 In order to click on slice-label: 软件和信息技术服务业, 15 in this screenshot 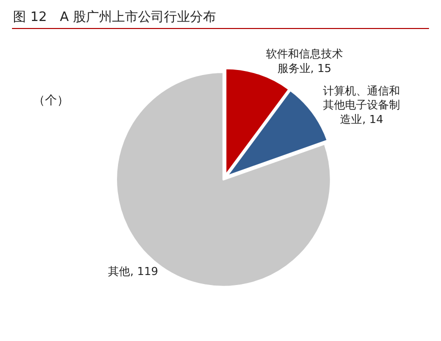, I will do `click(304, 61)`.